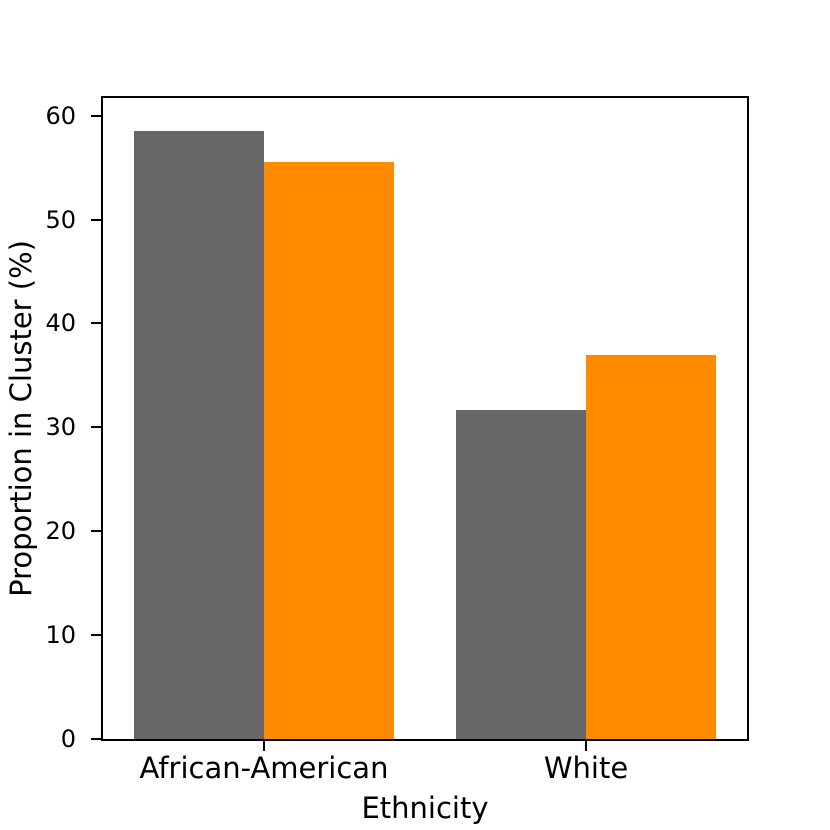  What do you see at coordinates (586, 768) in the screenshot?
I see `x-tick-label-white: White` at bounding box center [586, 768].